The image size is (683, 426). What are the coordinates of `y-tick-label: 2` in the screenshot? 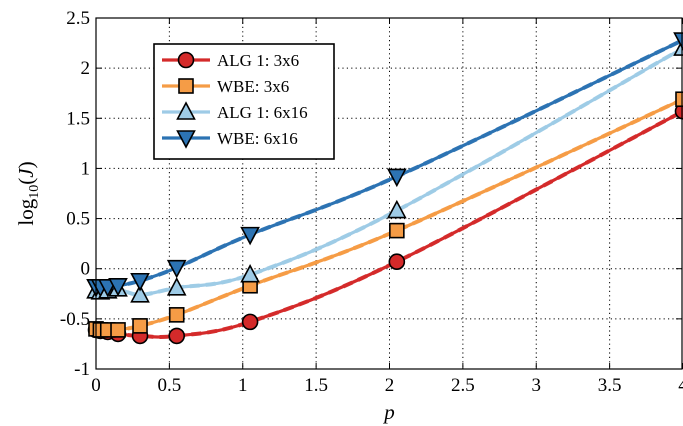 It's located at (86, 68).